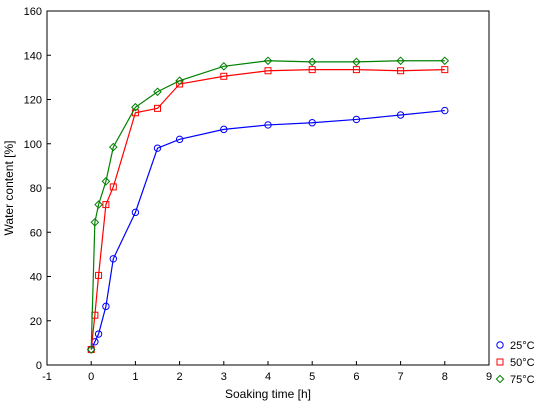  I want to click on x-tick-label: 9, so click(489, 377).